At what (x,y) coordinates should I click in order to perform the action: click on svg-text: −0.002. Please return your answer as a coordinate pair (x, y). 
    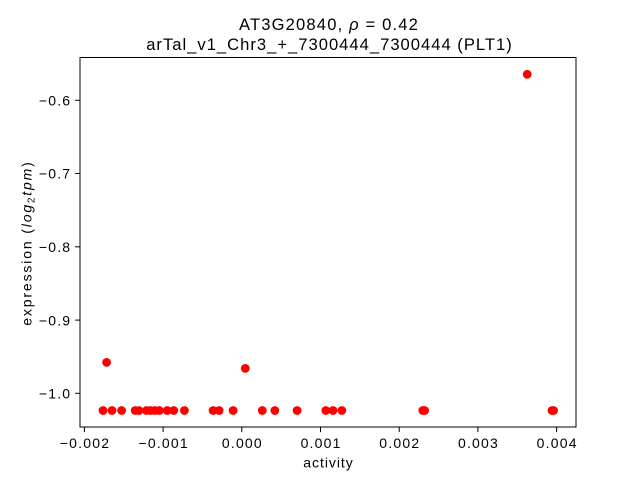
    Looking at the image, I should click on (85, 443).